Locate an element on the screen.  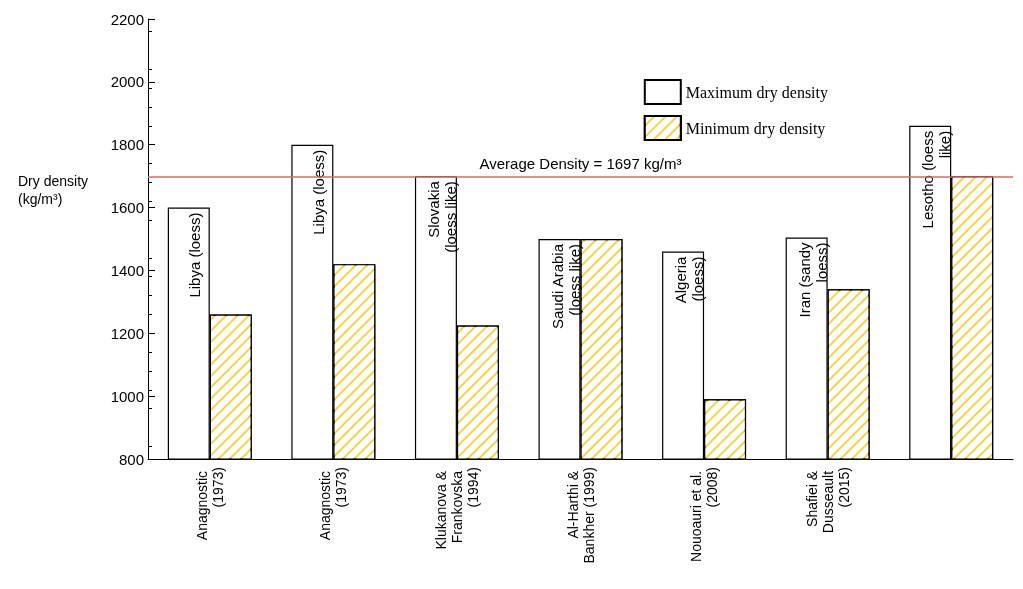
x-tick-label: Nouoauri et al. (2008) is located at coordinates (704, 514).